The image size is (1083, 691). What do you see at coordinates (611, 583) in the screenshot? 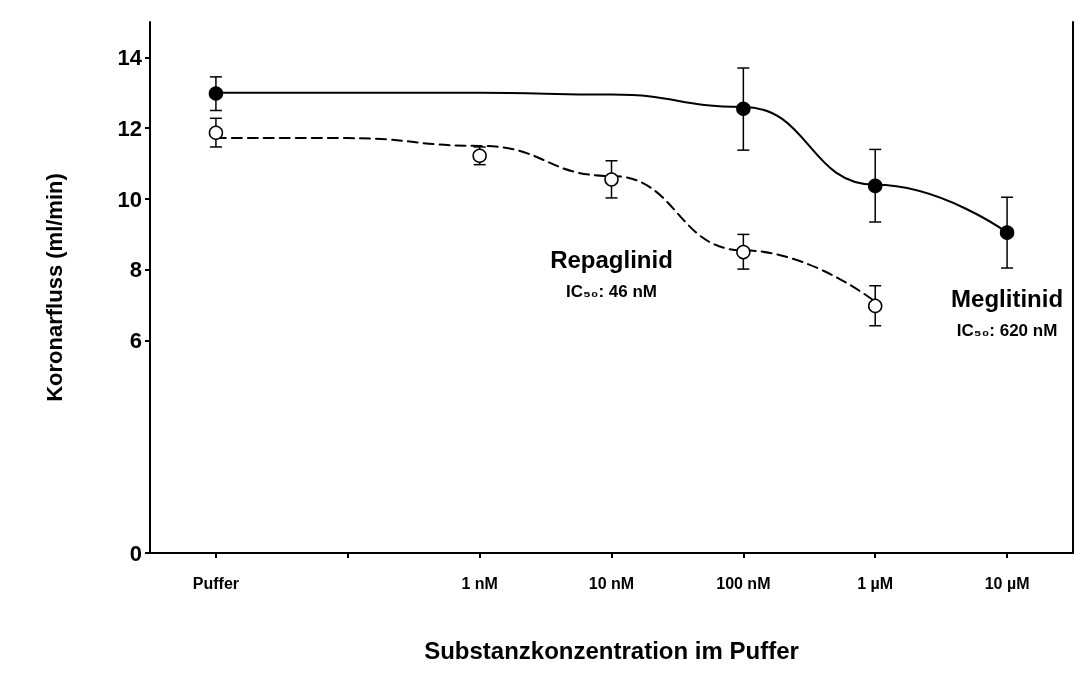
I see `x-tick-label: 10 nM` at bounding box center [611, 583].